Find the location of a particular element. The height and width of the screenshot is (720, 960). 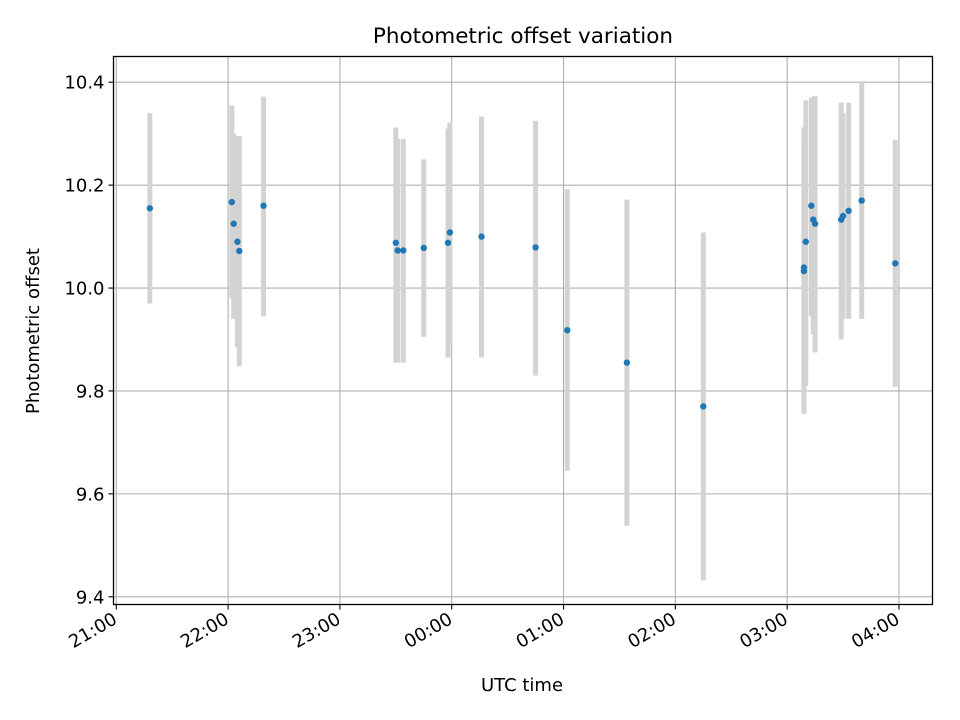

x-tick-label: 23:00 is located at coordinates (316, 631).